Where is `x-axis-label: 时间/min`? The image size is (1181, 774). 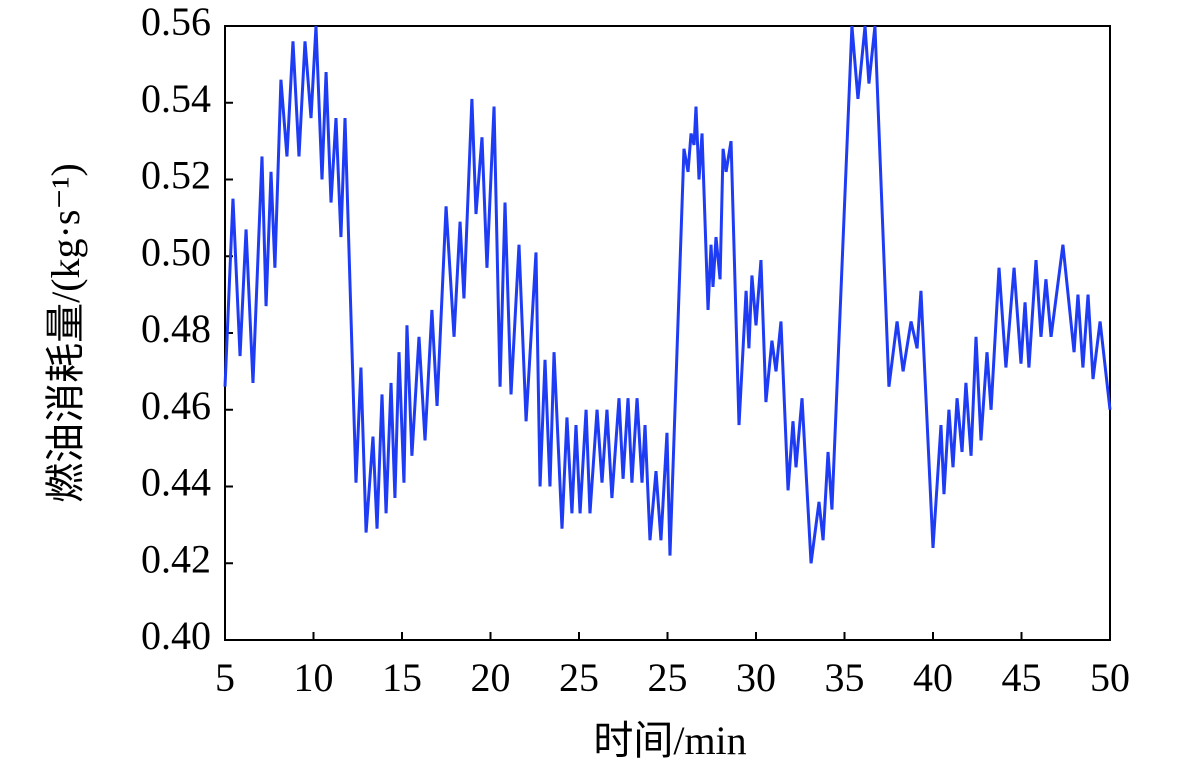 x-axis-label: 时间/min is located at coordinates (669, 740).